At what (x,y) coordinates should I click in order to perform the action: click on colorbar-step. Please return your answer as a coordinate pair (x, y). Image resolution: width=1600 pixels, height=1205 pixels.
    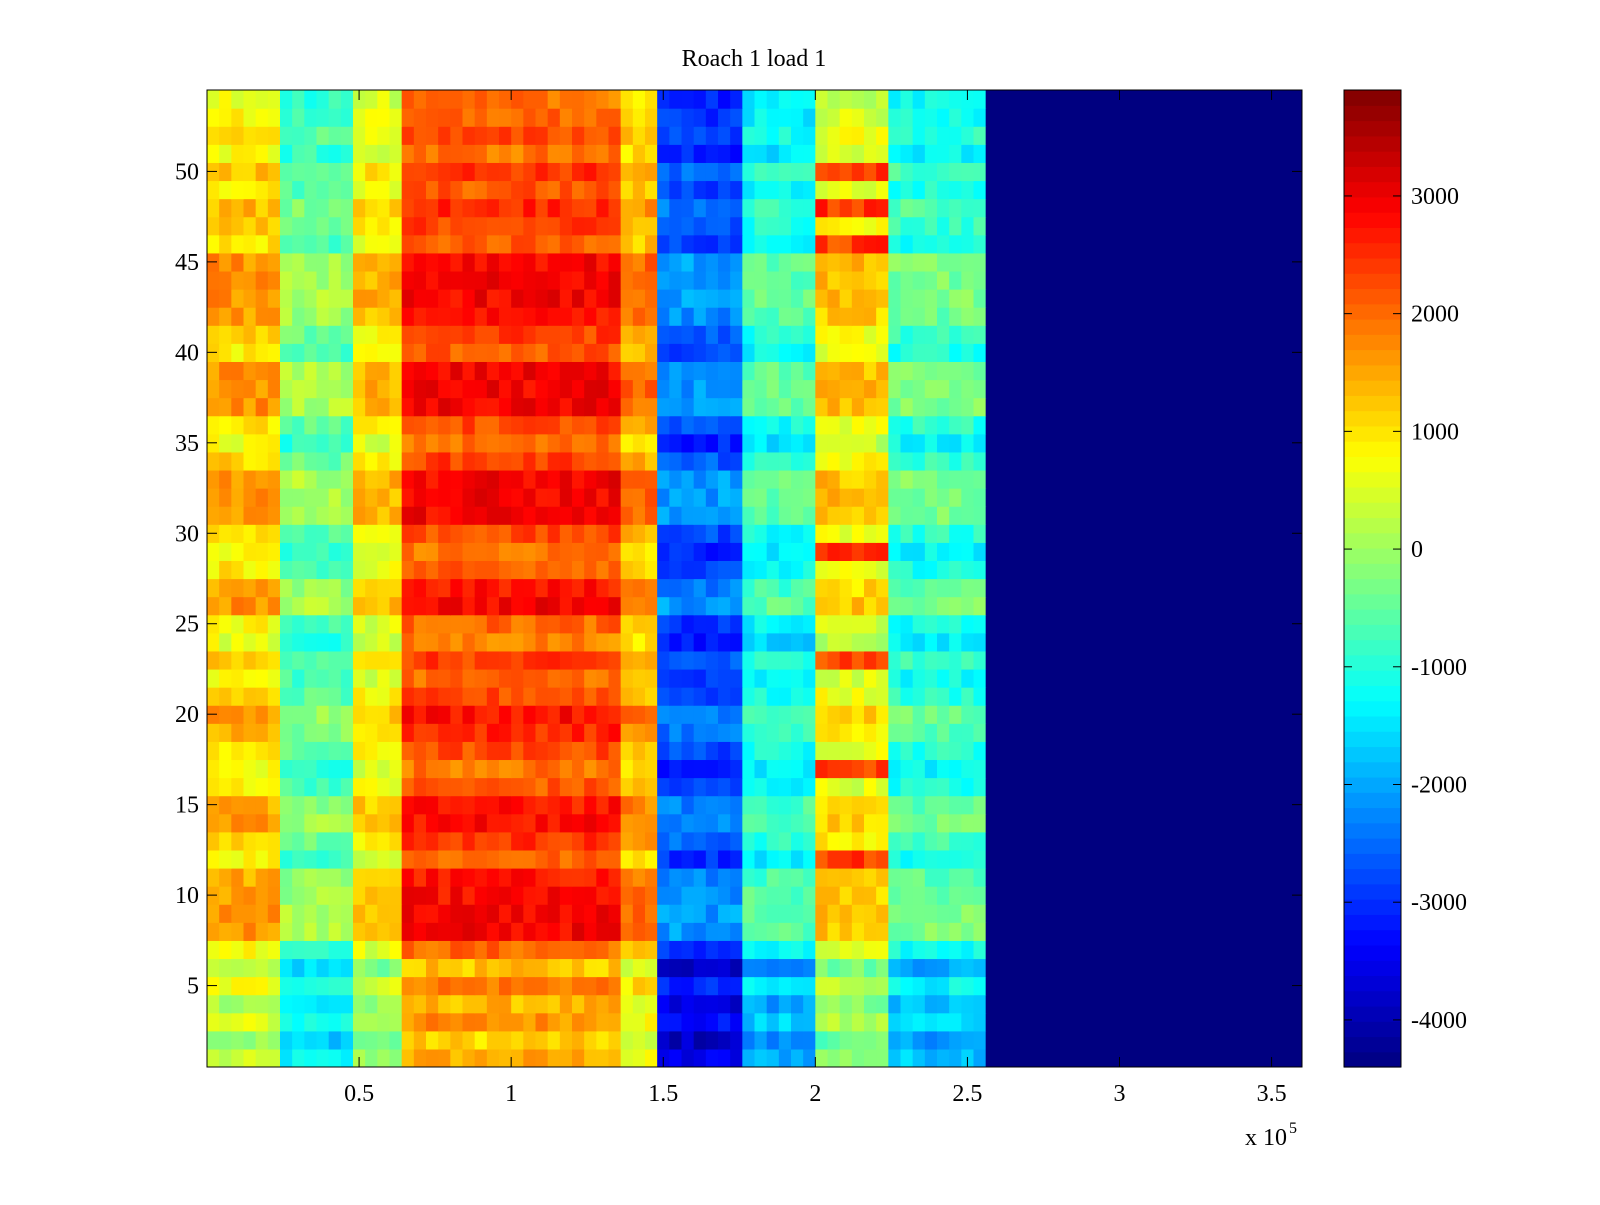
    Looking at the image, I should click on (1372, 312).